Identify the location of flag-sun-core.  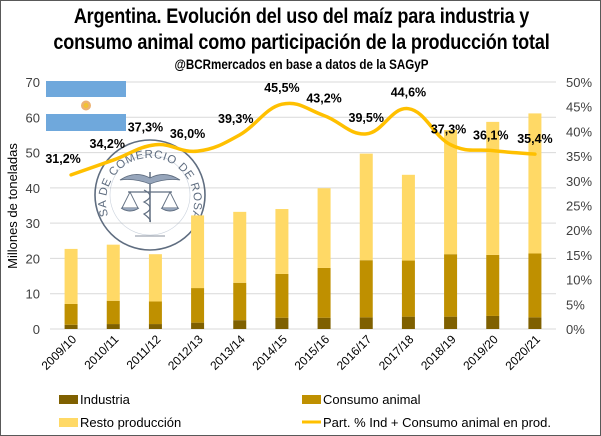
(86, 105).